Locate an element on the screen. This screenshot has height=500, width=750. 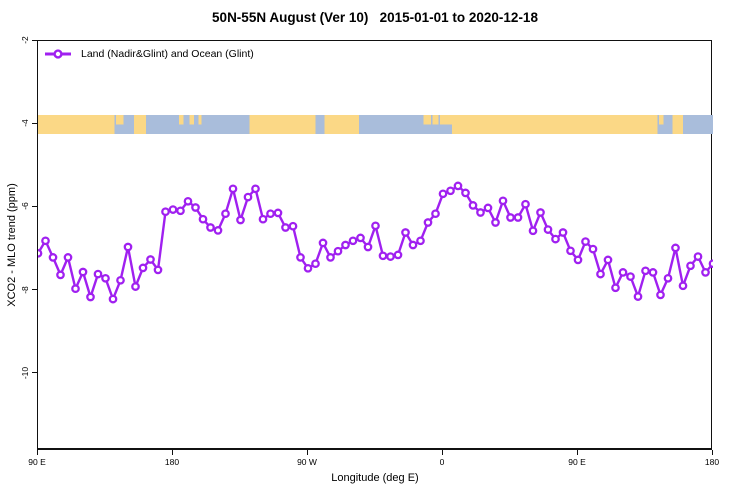
y-tick-label: -8 is located at coordinates (25, 289).